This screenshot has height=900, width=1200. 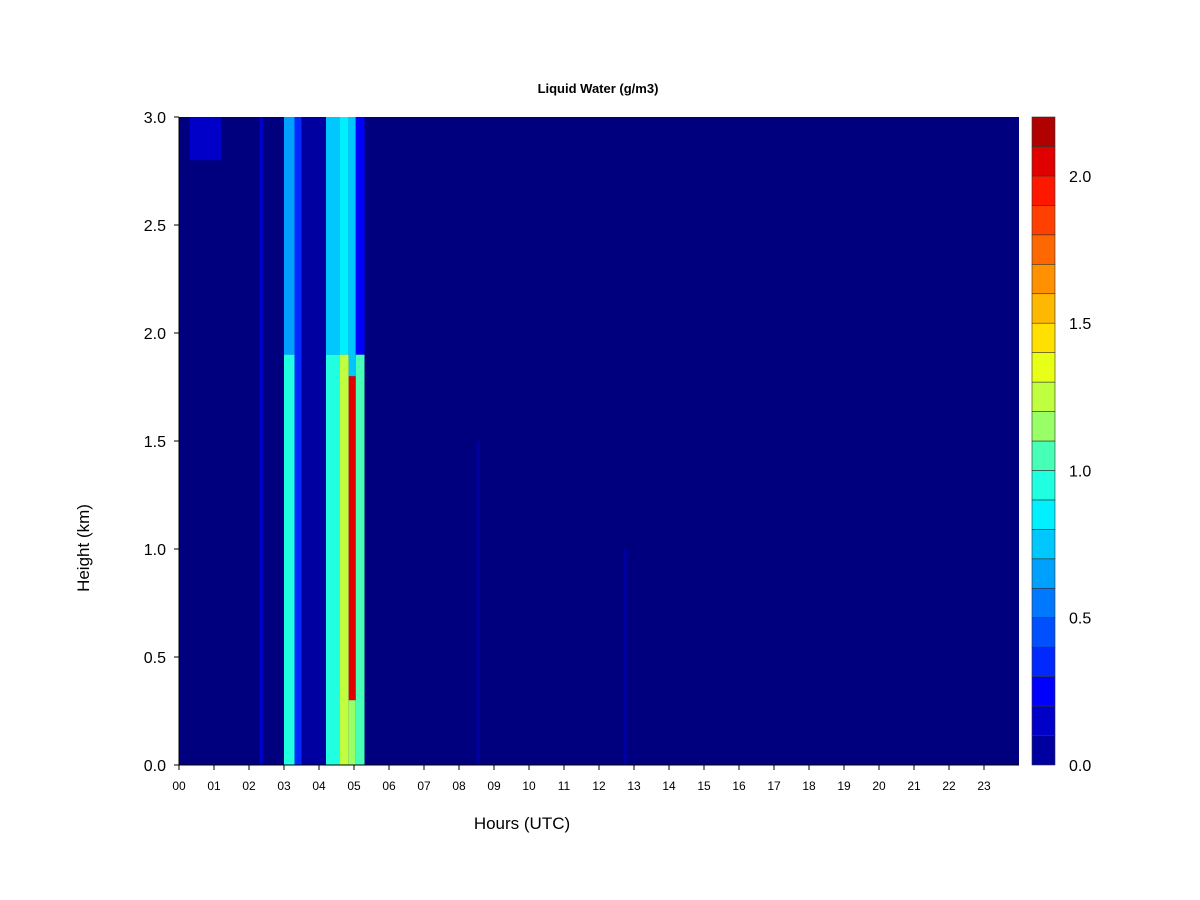 I want to click on x-tick-label: 08, so click(x=459, y=786).